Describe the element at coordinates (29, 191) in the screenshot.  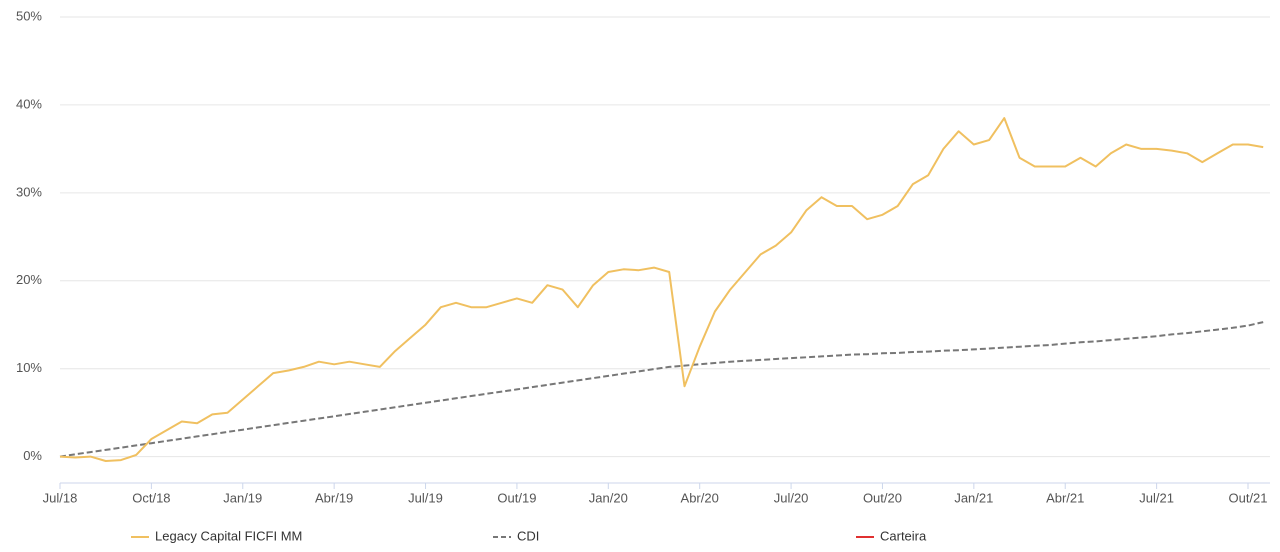
I see `y-tick-label: 30%` at that location.